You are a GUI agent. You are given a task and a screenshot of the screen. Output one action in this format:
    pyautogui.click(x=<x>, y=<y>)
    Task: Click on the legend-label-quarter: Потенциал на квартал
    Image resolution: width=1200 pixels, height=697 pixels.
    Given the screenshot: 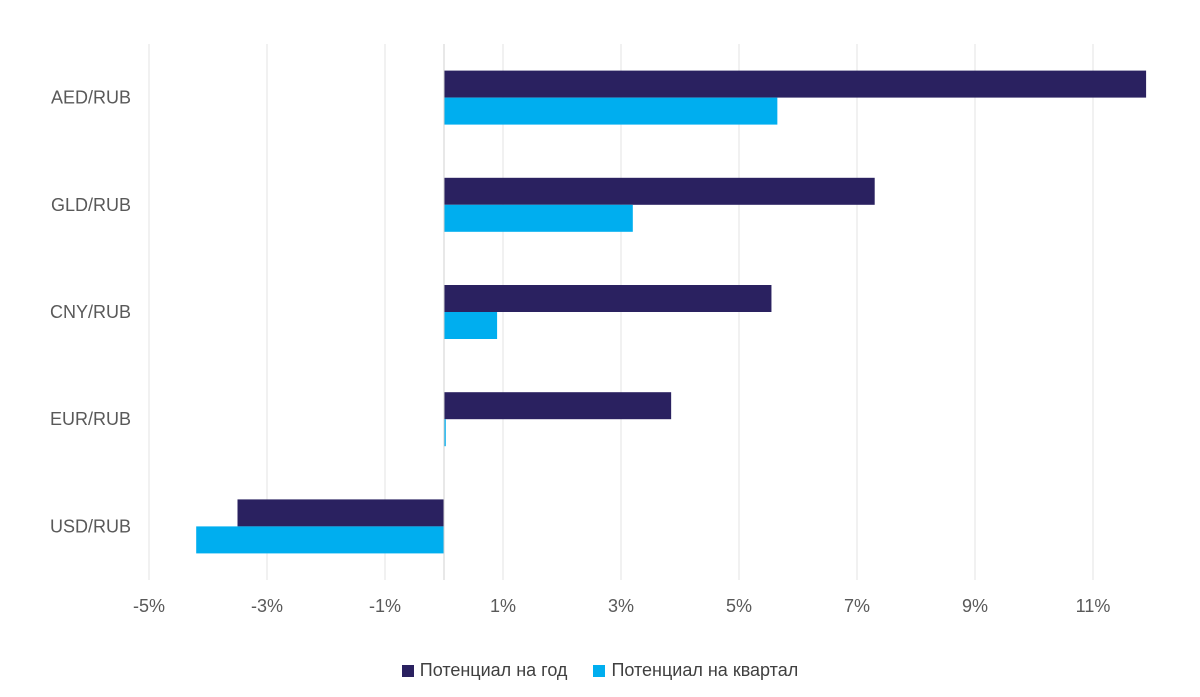 What is the action you would take?
    pyautogui.click(x=705, y=670)
    